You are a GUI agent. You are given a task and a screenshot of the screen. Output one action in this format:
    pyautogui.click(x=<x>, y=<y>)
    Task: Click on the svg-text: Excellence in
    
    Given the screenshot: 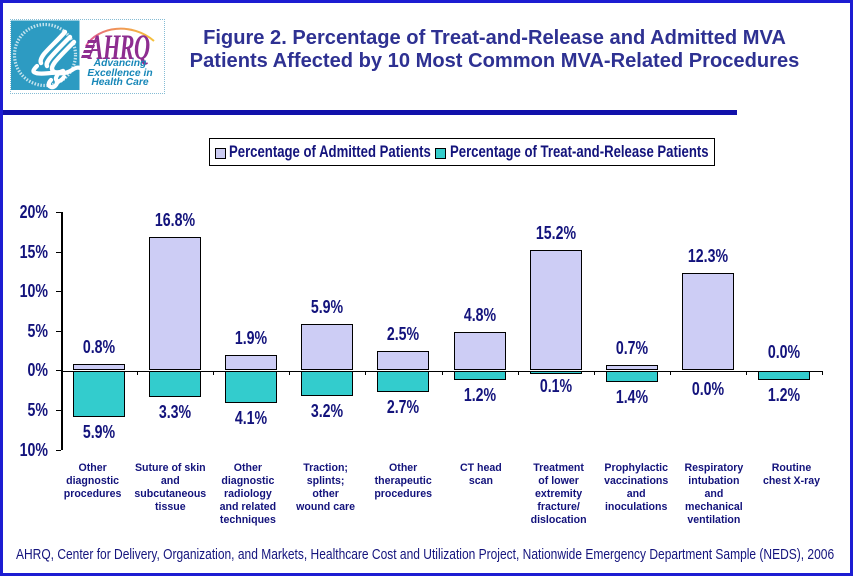 What is the action you would take?
    pyautogui.click(x=119, y=73)
    